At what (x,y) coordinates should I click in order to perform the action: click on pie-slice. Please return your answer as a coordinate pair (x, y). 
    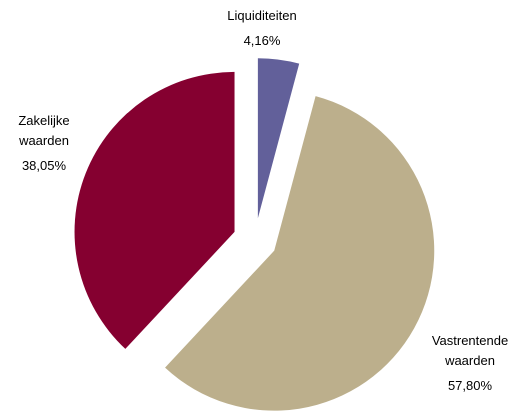
    Looking at the image, I should click on (278, 138).